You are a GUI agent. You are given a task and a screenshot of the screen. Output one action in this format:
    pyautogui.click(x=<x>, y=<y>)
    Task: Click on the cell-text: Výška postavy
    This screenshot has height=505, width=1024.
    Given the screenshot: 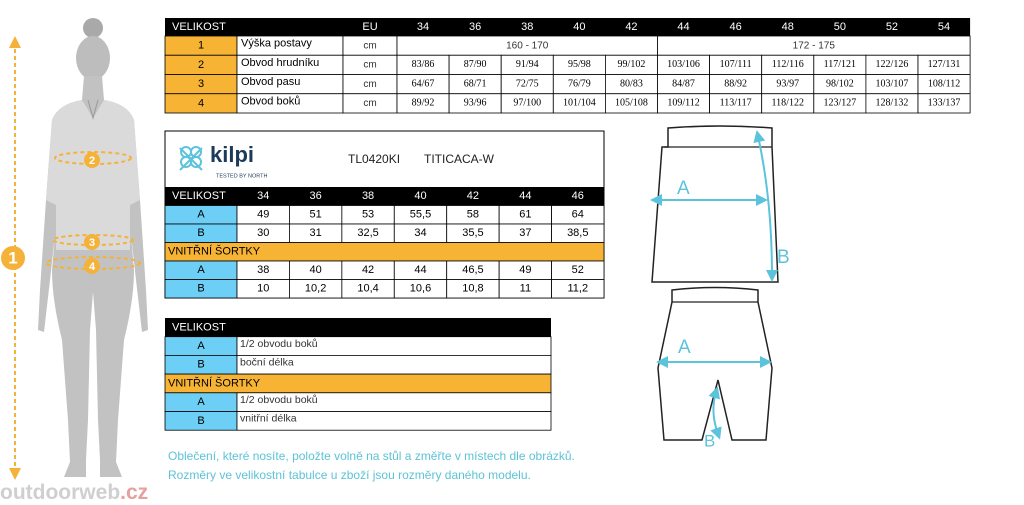 What is the action you would take?
    pyautogui.click(x=276, y=44)
    